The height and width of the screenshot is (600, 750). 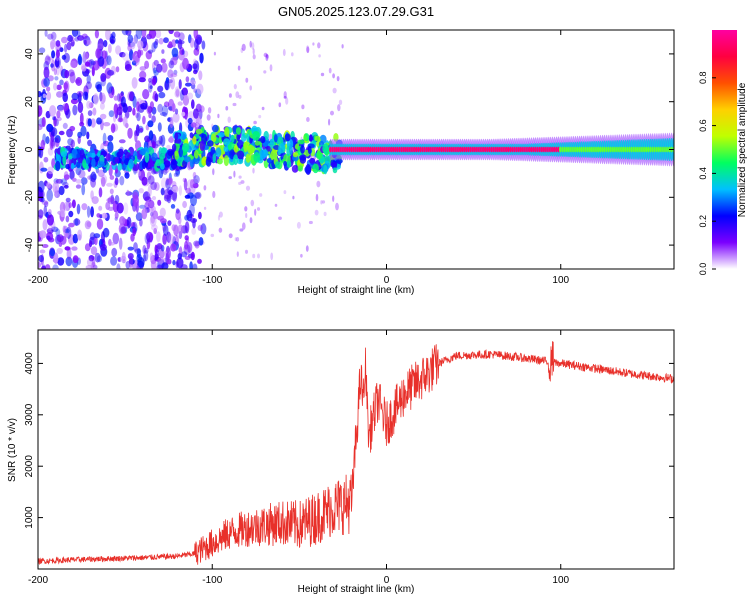 What do you see at coordinates (356, 290) in the screenshot?
I see `heatmap-x-axis-label: Height of straight line (km)` at bounding box center [356, 290].